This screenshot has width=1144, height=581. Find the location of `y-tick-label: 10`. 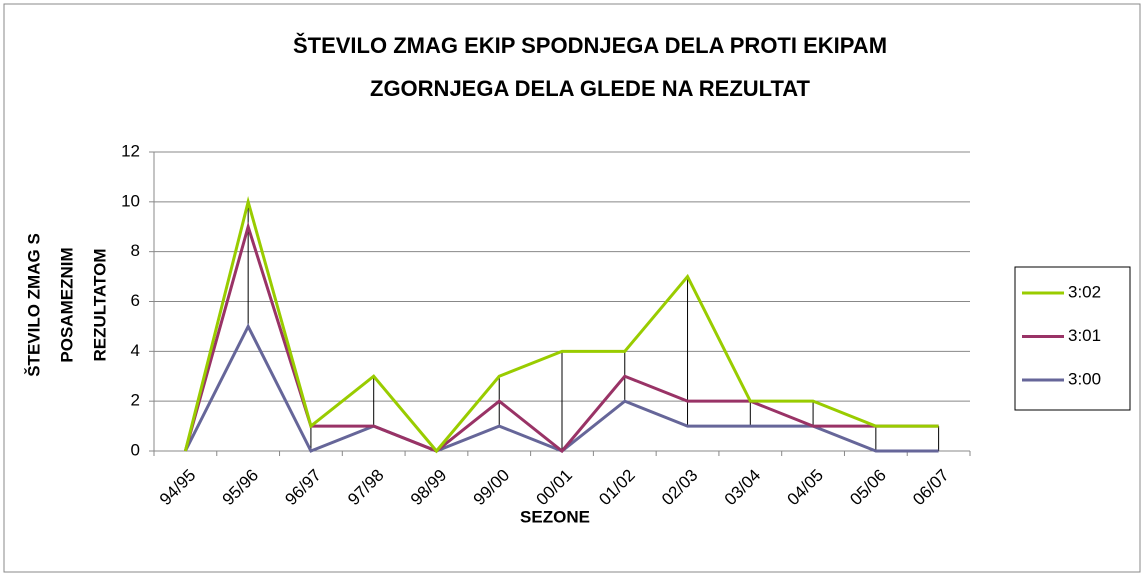

y-tick-label: 10 is located at coordinates (130, 200).